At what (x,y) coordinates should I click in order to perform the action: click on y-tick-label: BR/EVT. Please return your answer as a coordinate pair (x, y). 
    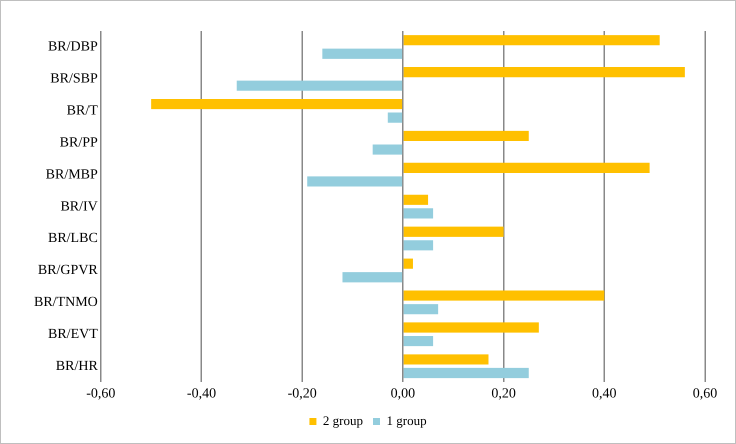
    Looking at the image, I should click on (73, 334).